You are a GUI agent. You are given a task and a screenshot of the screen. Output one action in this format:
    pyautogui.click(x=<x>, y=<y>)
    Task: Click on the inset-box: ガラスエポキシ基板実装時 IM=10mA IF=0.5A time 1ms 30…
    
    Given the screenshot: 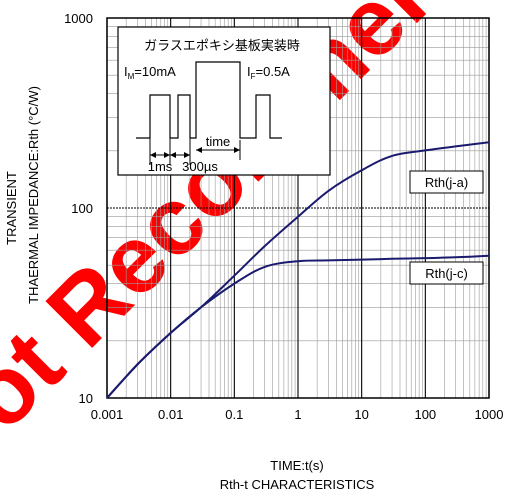 What is the action you would take?
    pyautogui.click(x=224, y=101)
    